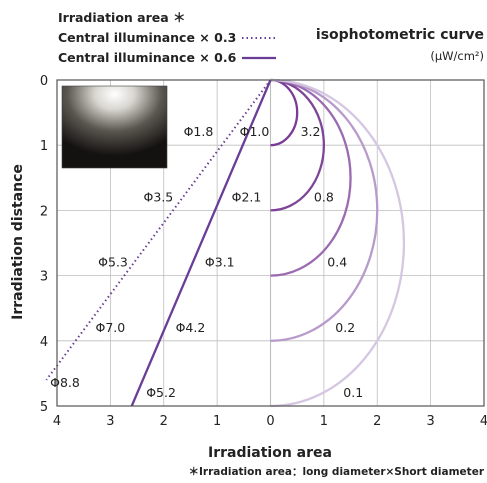 This screenshot has height=483, width=487. Describe the element at coordinates (311, 131) in the screenshot. I see `curve-value-label: 3.2` at that location.